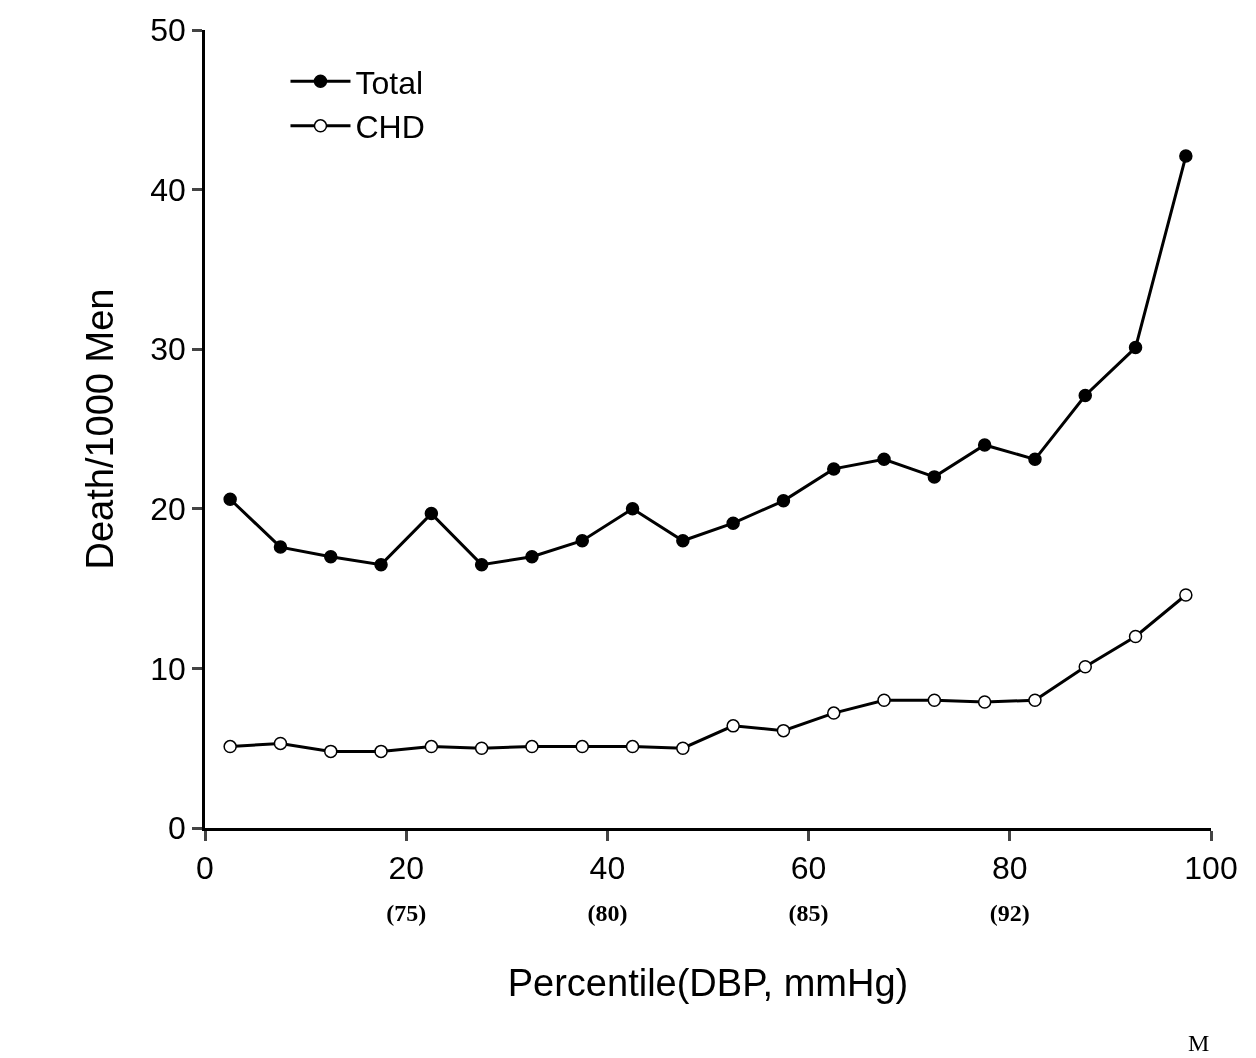  What do you see at coordinates (168, 668) in the screenshot?
I see `y-tick-label: 10` at bounding box center [168, 668].